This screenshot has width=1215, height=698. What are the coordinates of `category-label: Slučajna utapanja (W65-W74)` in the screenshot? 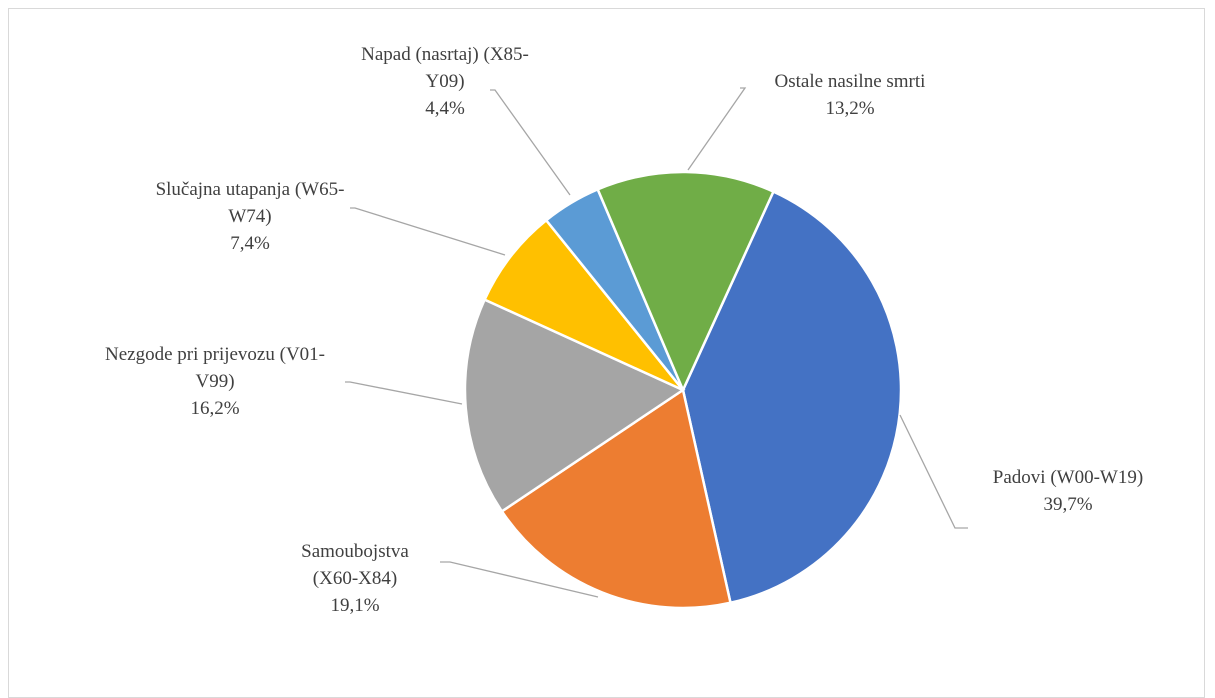 It's located at (250, 203).